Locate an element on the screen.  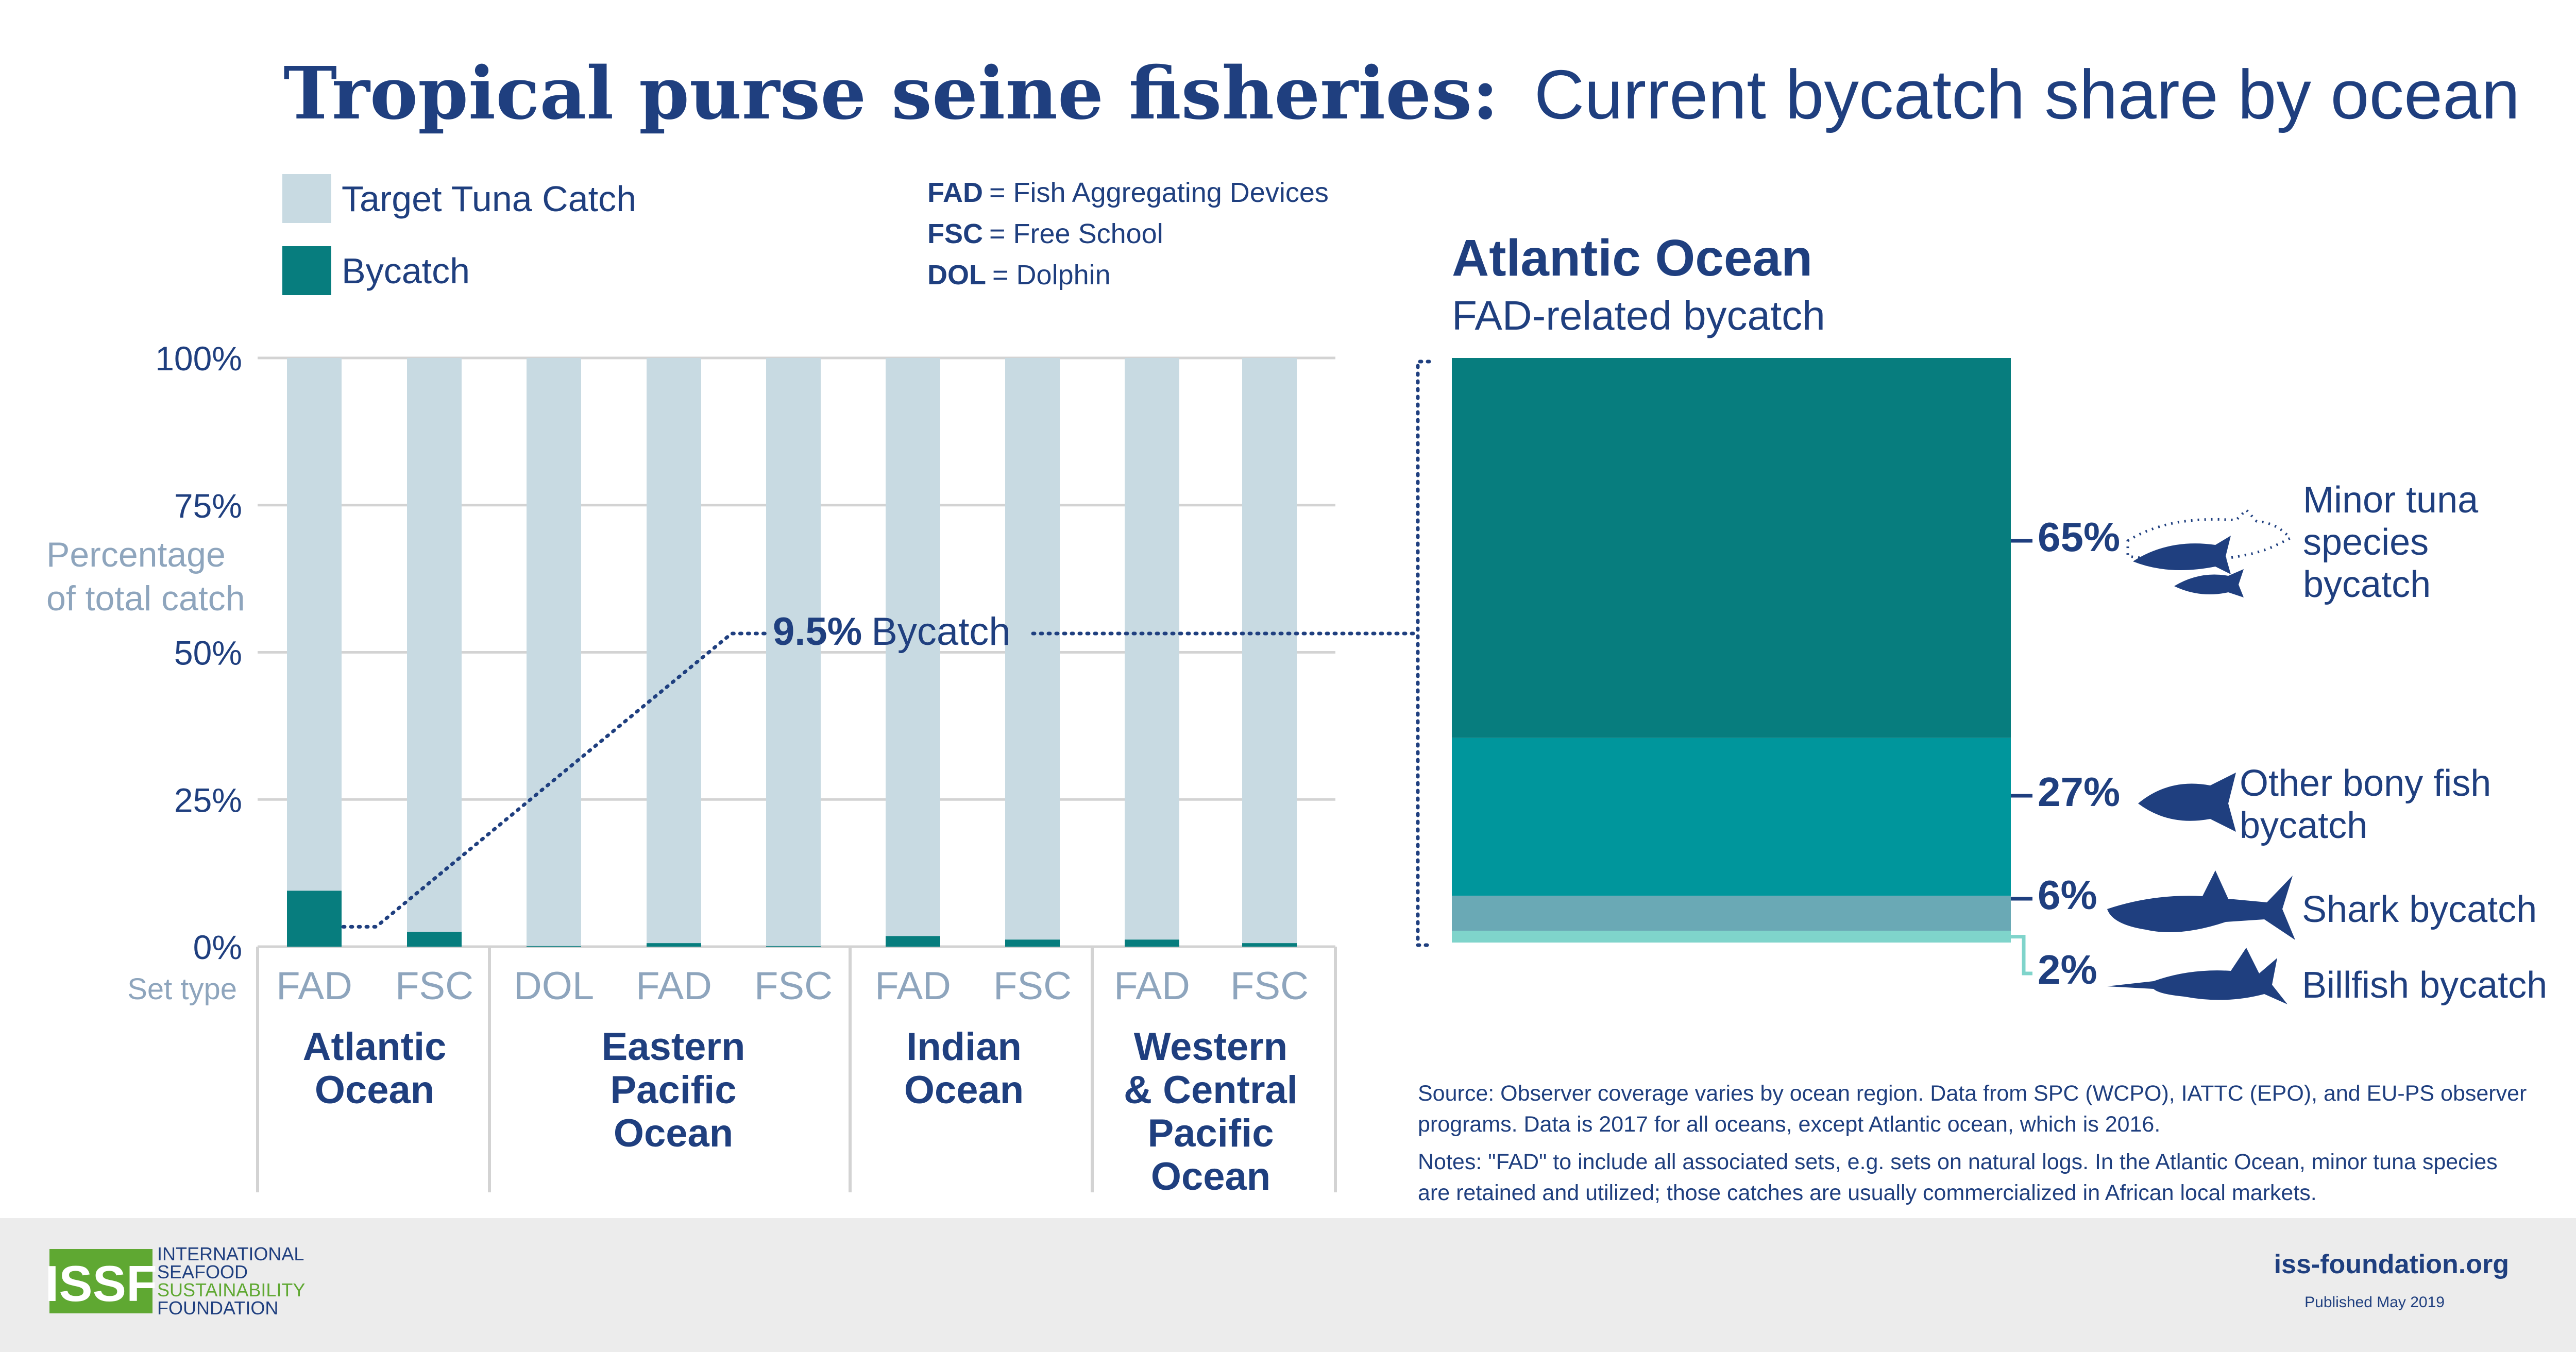
logo-box is located at coordinates (100, 1281).